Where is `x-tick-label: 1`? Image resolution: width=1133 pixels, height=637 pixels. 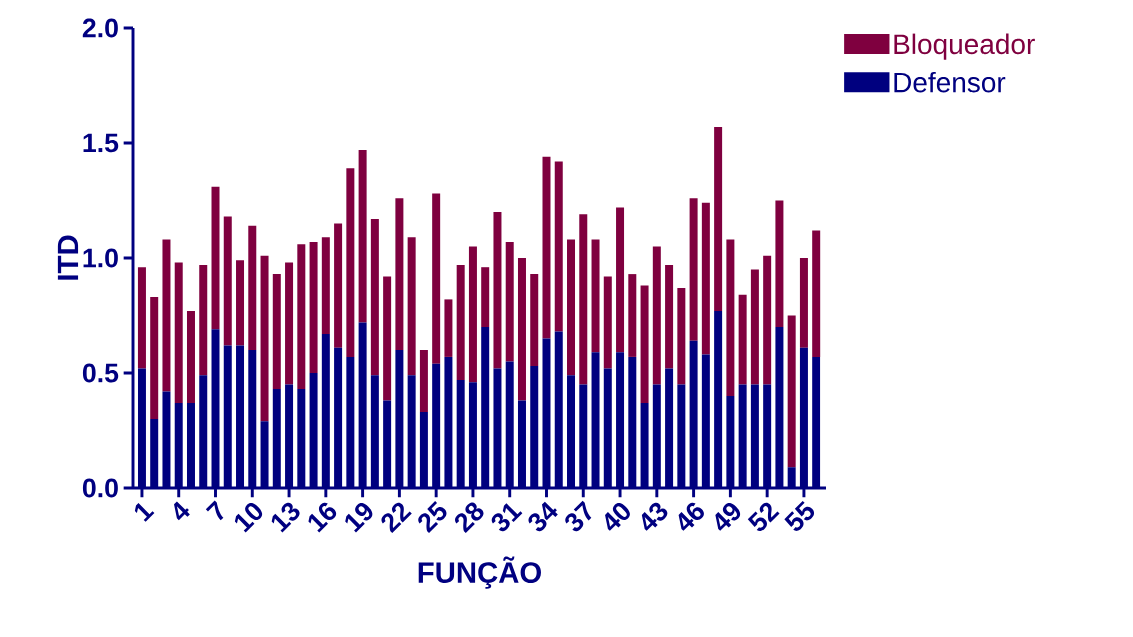 x-tick-label: 1 is located at coordinates (144, 512).